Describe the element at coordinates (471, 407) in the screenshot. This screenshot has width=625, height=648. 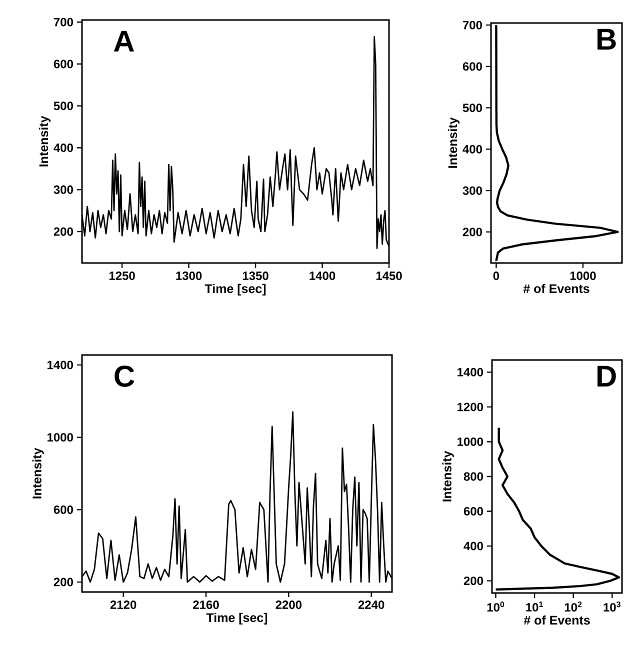
I see `y-tick-label: 1200` at that location.